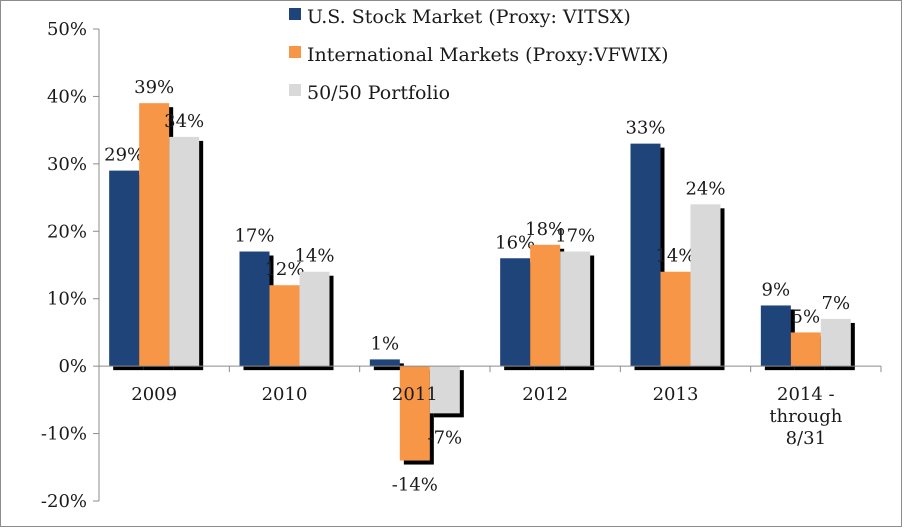 The width and height of the screenshot is (904, 530). Describe the element at coordinates (488, 55) in the screenshot. I see `legend-label: International Markets (Proxy:VFWIX)` at that location.